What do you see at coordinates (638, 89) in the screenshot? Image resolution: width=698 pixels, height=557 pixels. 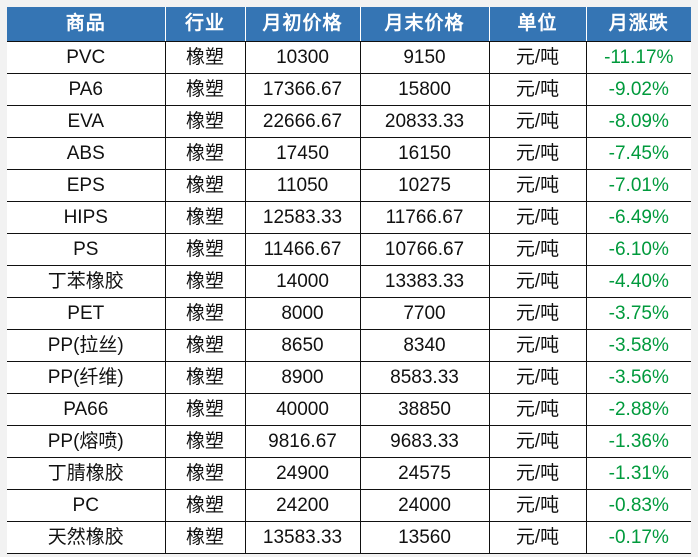 I see `cell-monthly-change: -9.02%` at bounding box center [638, 89].